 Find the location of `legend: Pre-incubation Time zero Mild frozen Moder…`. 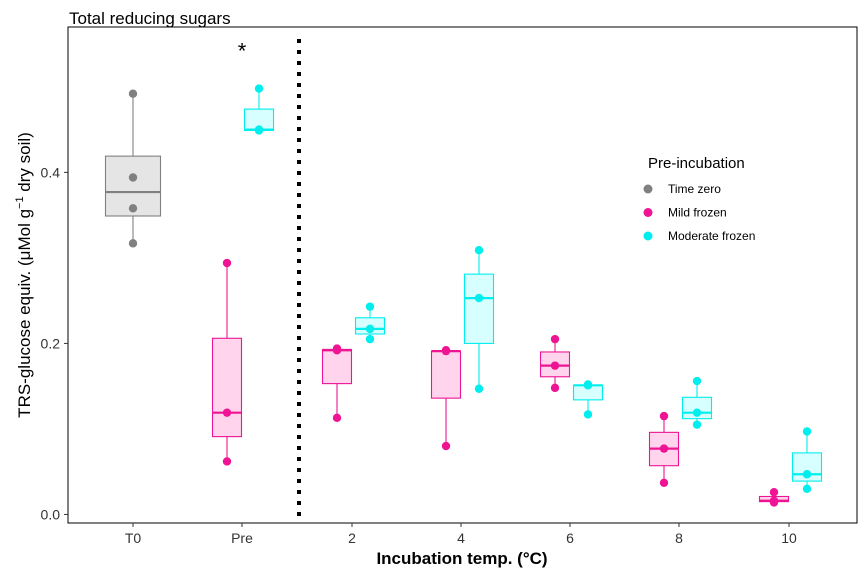

legend: Pre-incubation Time zero Mild frozen Moder… is located at coordinates (699, 199).